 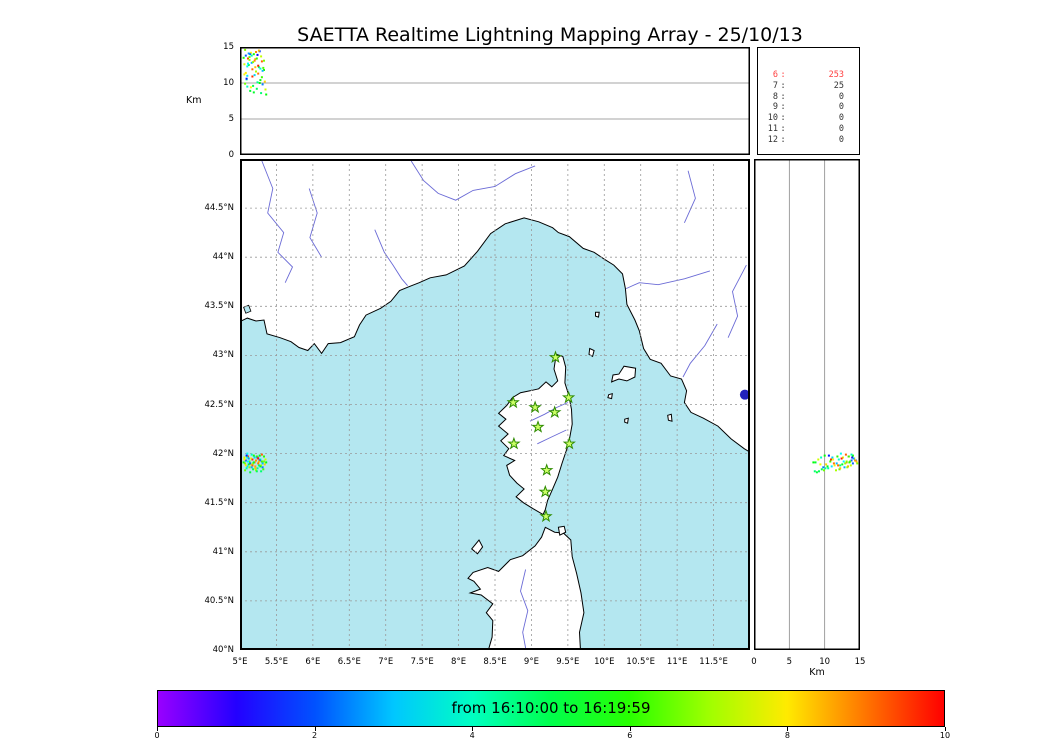 I want to click on lon-tick-label: 11.5°E, so click(x=713, y=662).